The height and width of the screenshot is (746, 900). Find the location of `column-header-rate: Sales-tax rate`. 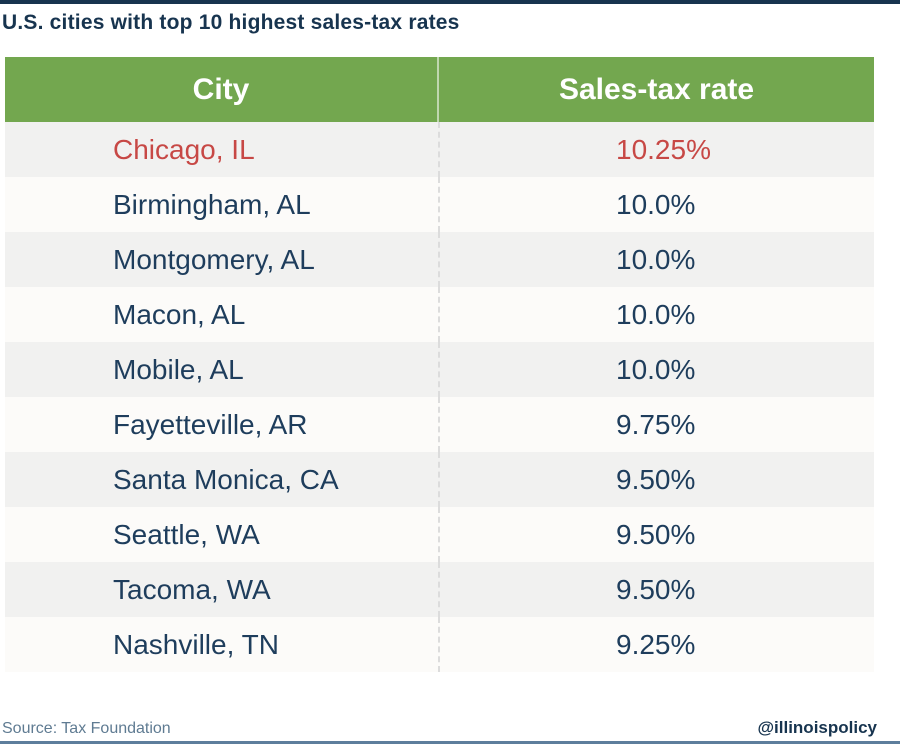

column-header-rate: Sales-tax rate is located at coordinates (656, 89).